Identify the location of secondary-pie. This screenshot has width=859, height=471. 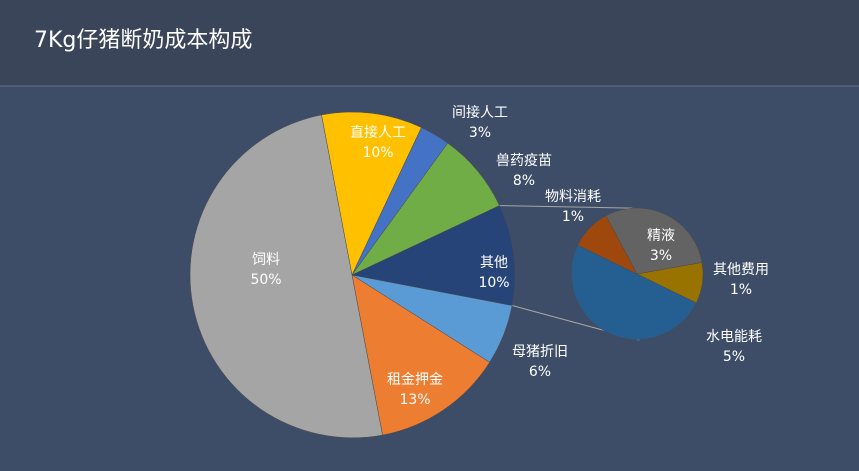
(637, 273).